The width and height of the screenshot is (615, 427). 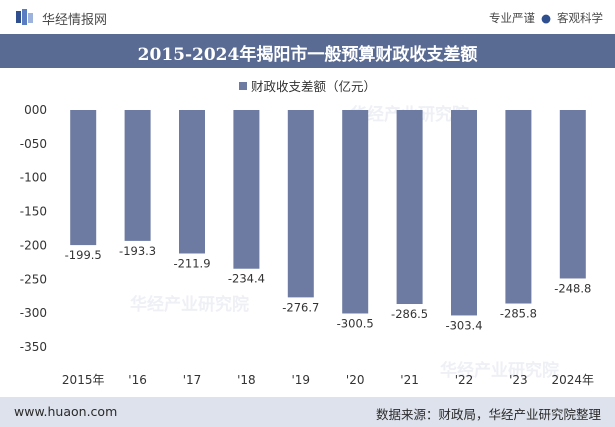 What do you see at coordinates (83, 255) in the screenshot?
I see `data-label: -199.5` at bounding box center [83, 255].